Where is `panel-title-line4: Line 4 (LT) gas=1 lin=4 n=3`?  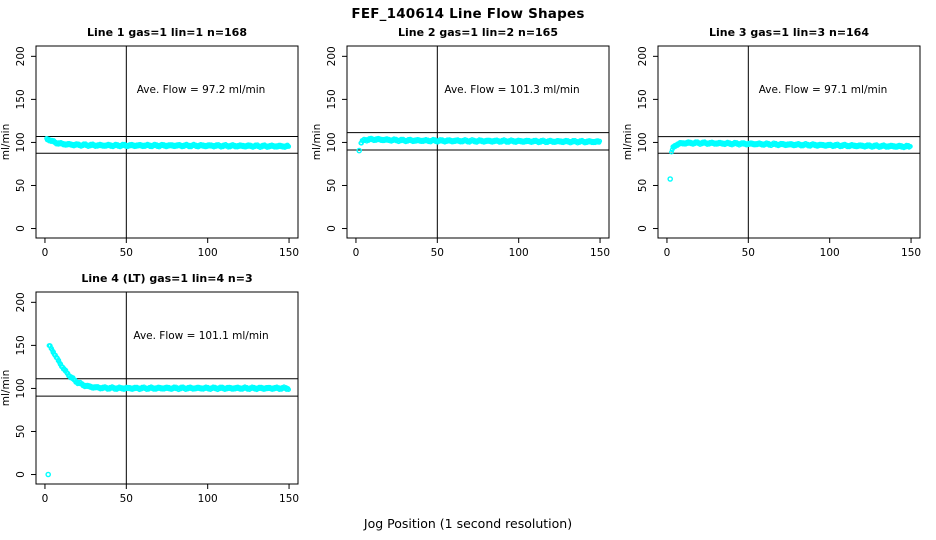 panel-title-line4: Line 4 (LT) gas=1 lin=4 n=3 is located at coordinates (167, 278).